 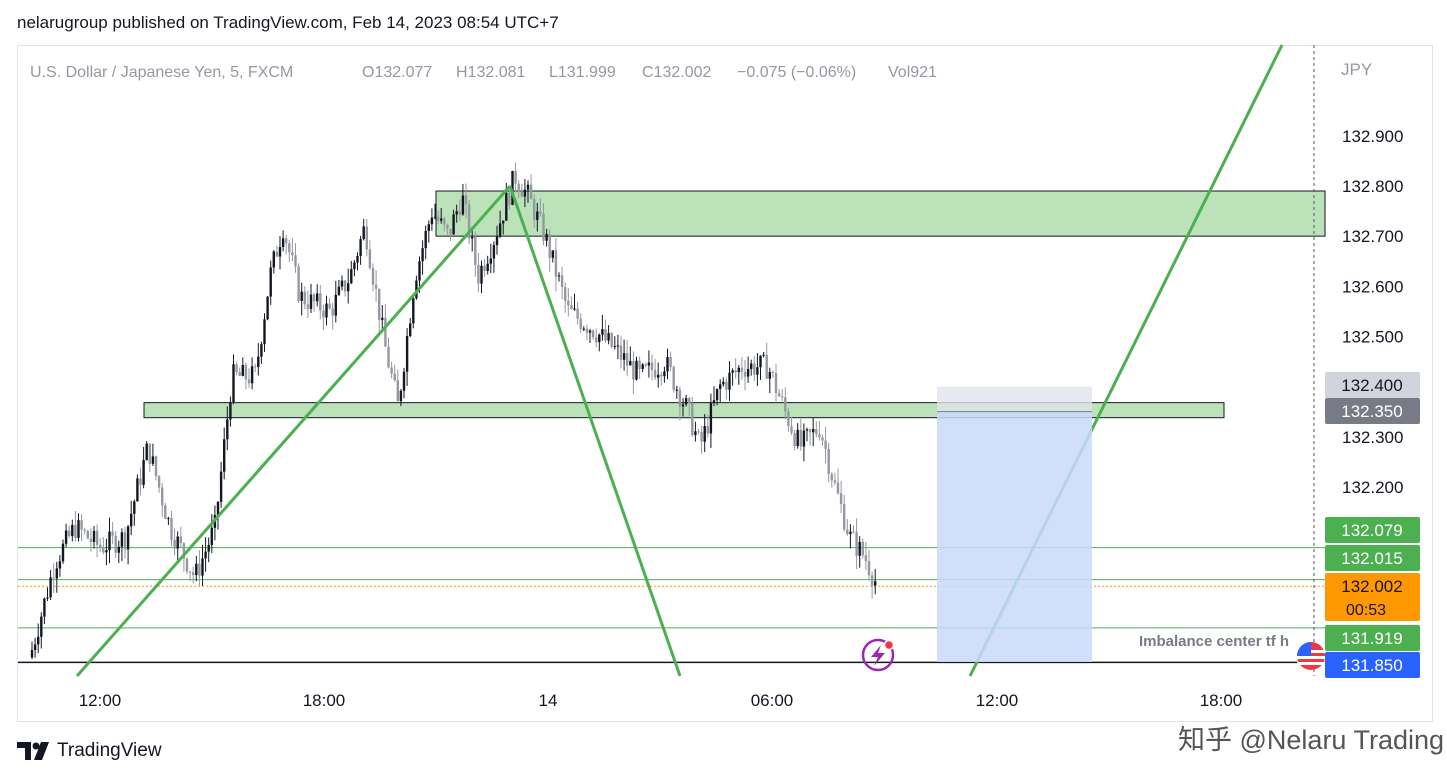 What do you see at coordinates (1372, 186) in the screenshot?
I see `y-tick-label: 132.800` at bounding box center [1372, 186].